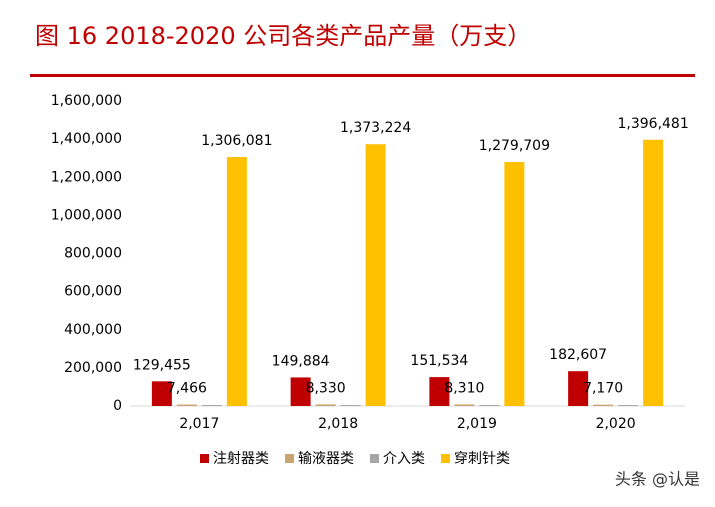 This screenshot has height=507, width=715. What do you see at coordinates (404, 459) in the screenshot?
I see `legend-label: 介入类` at bounding box center [404, 459].